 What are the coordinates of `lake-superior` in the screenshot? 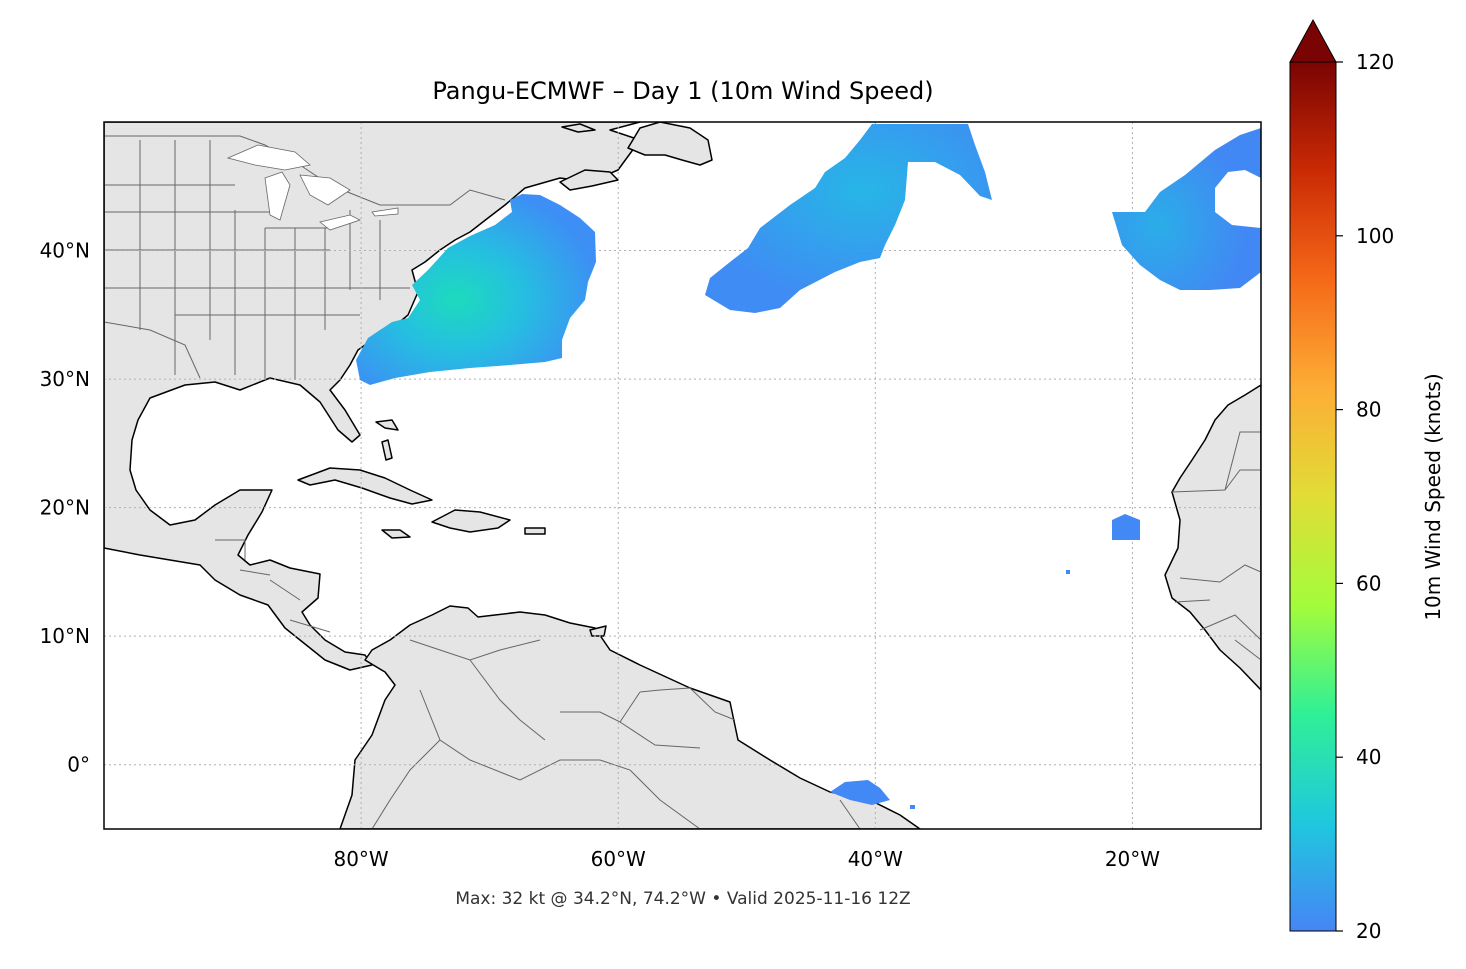 It's located at (268, 157).